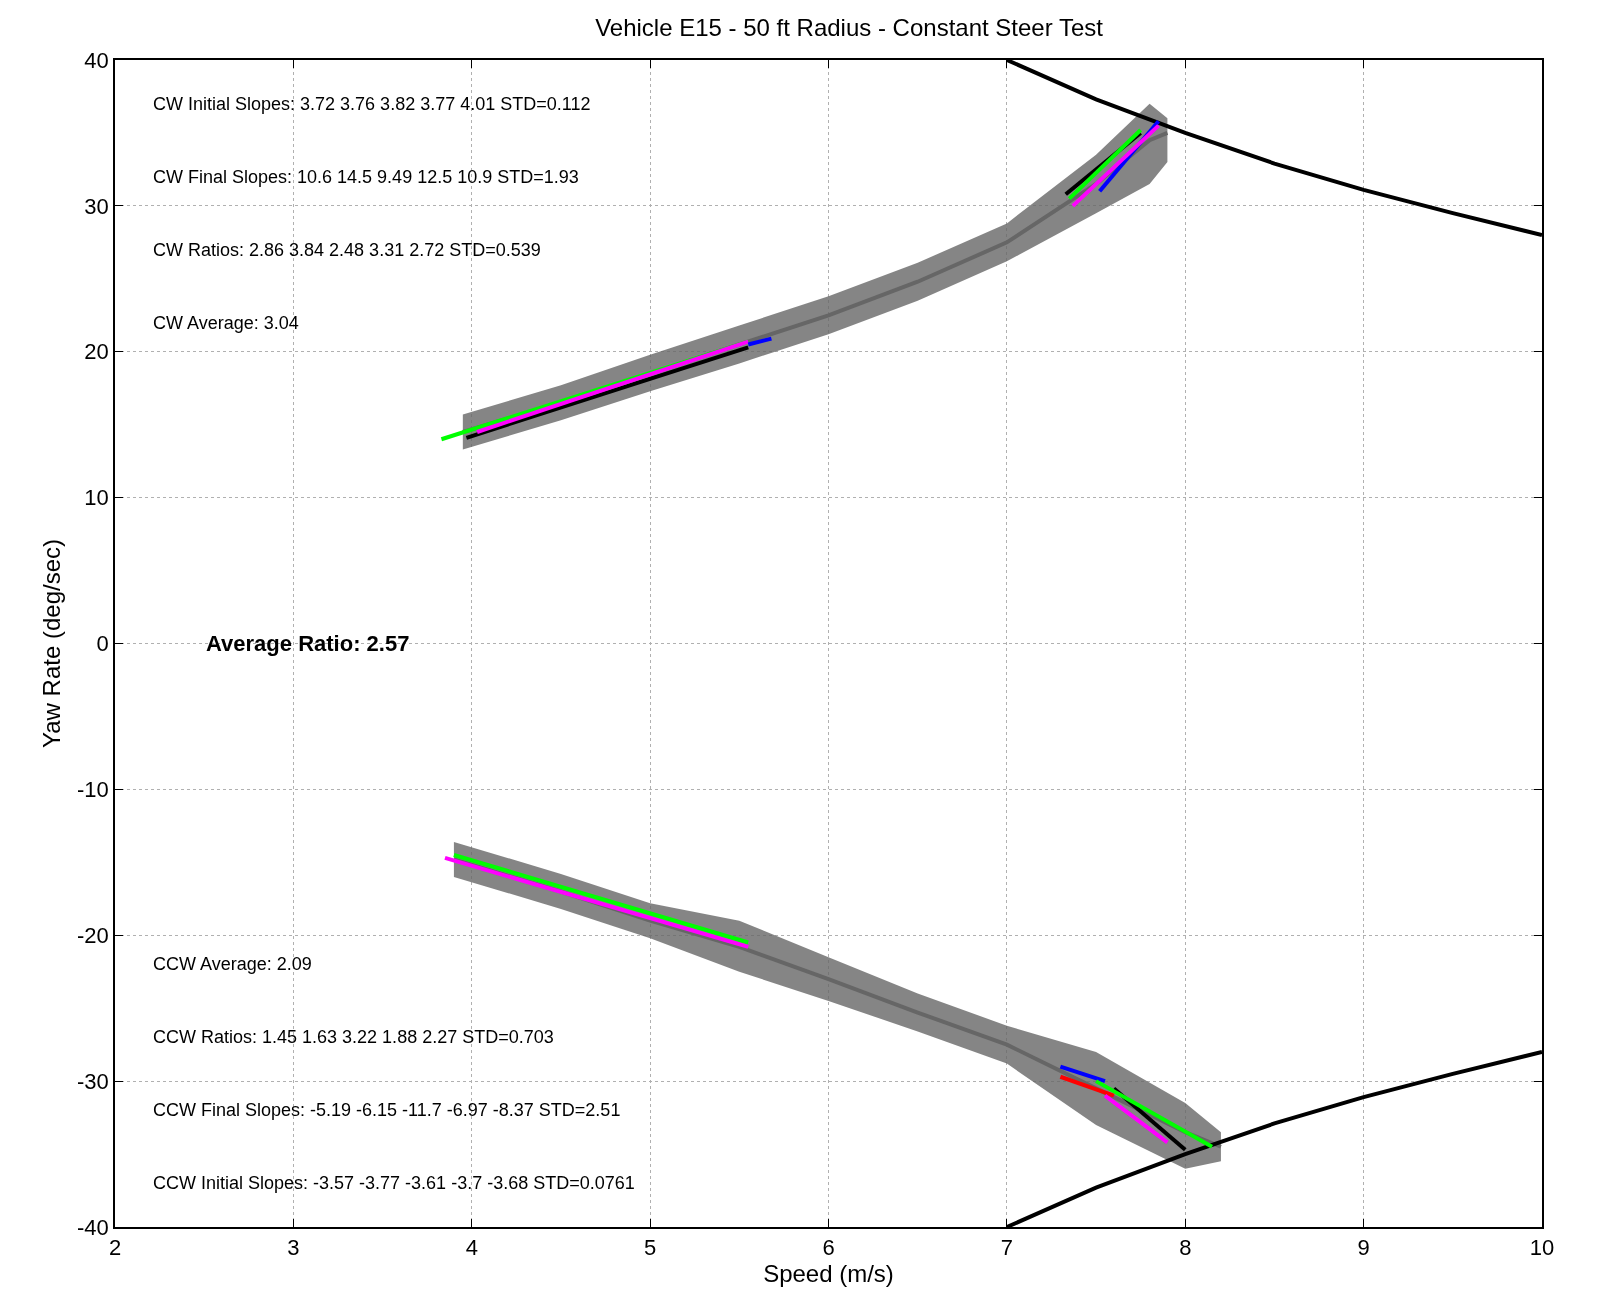 The width and height of the screenshot is (1602, 1294). I want to click on x-axis-title: Speed (m/s), so click(828, 1274).